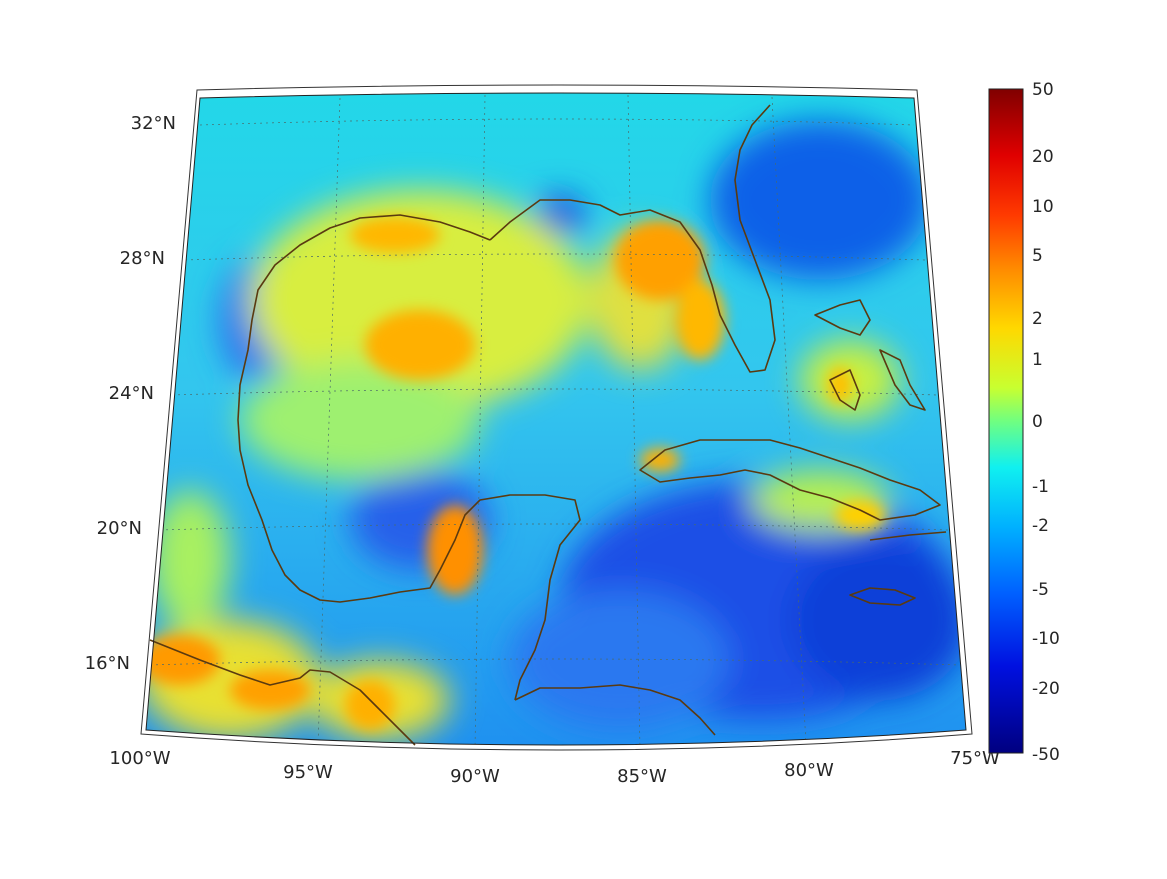  What do you see at coordinates (1046, 689) in the screenshot?
I see `colorbar-tick: -20` at bounding box center [1046, 689].